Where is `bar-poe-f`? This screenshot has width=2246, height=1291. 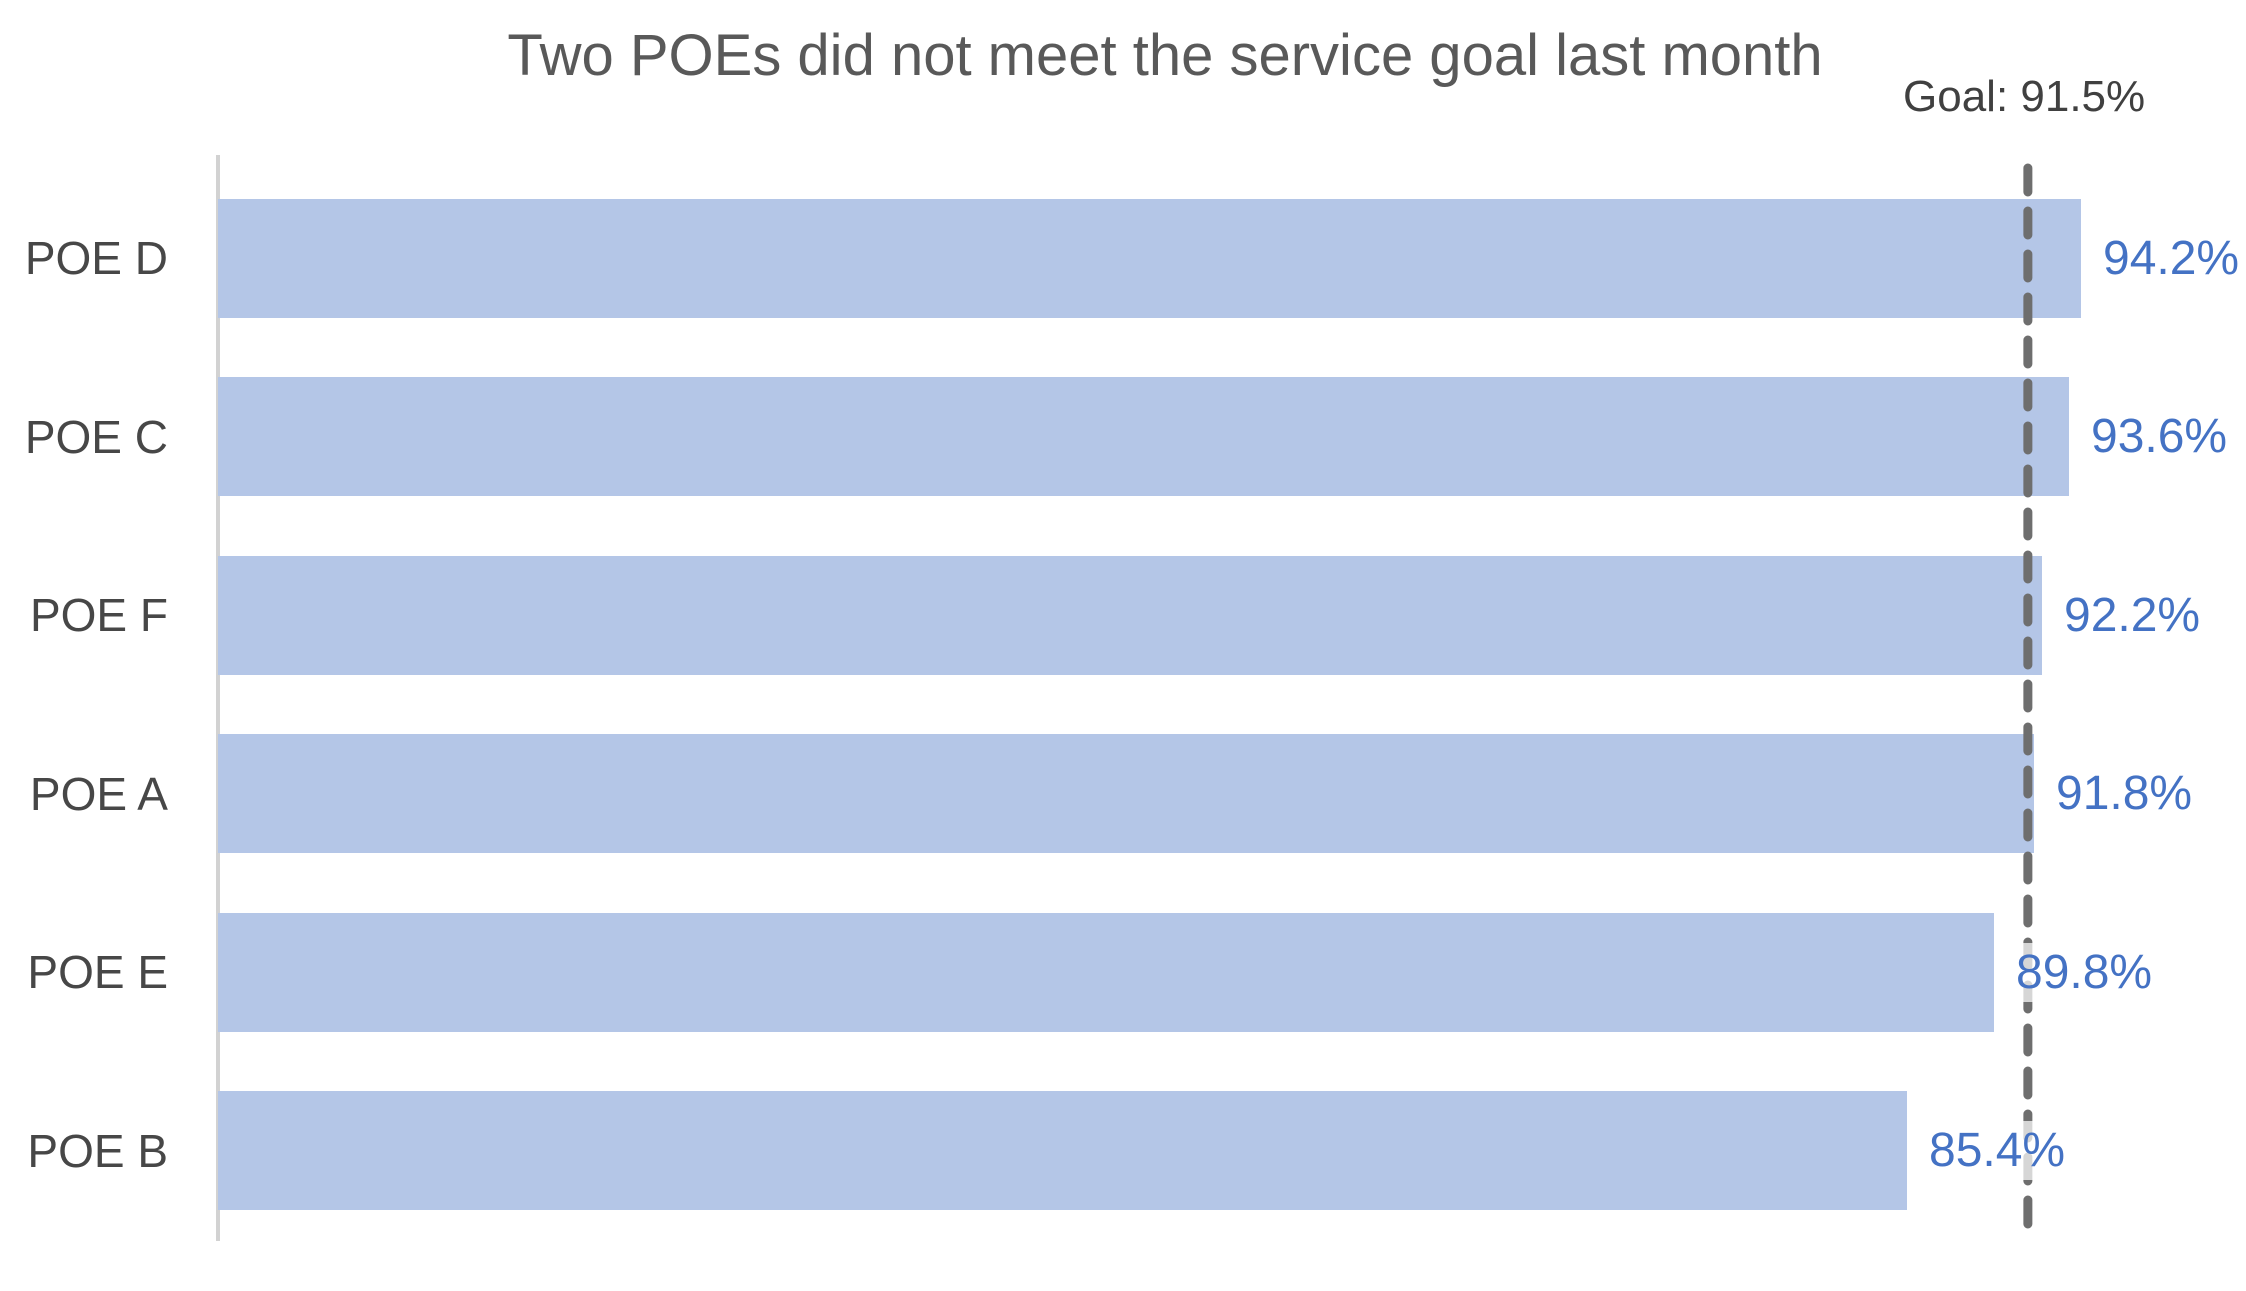 bar-poe-f is located at coordinates (1130, 615).